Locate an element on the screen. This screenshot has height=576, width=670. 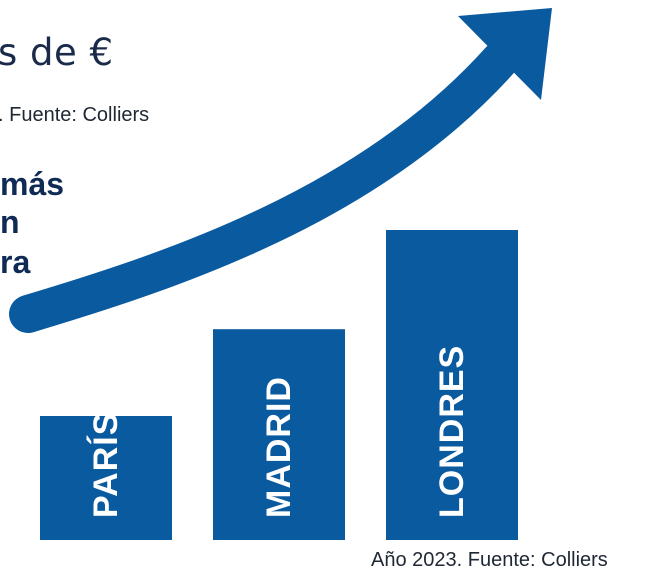
bar-londres is located at coordinates (452, 385).